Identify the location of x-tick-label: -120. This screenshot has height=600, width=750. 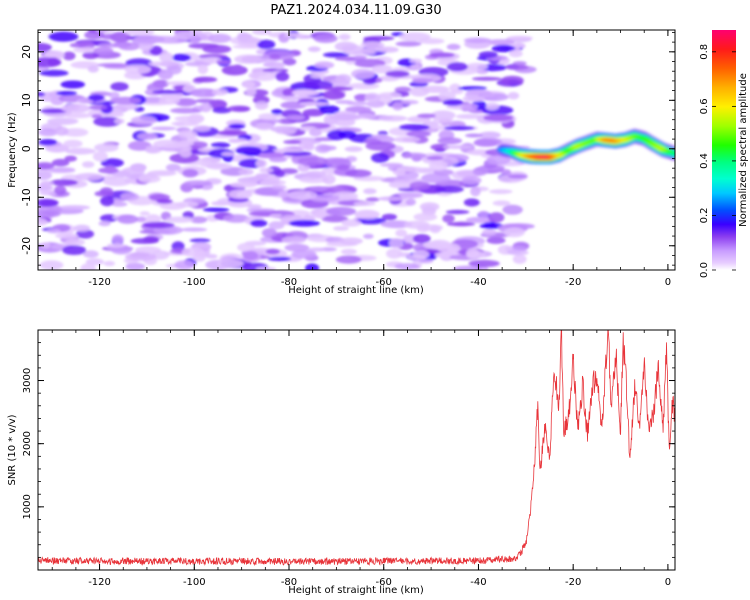
(99, 282).